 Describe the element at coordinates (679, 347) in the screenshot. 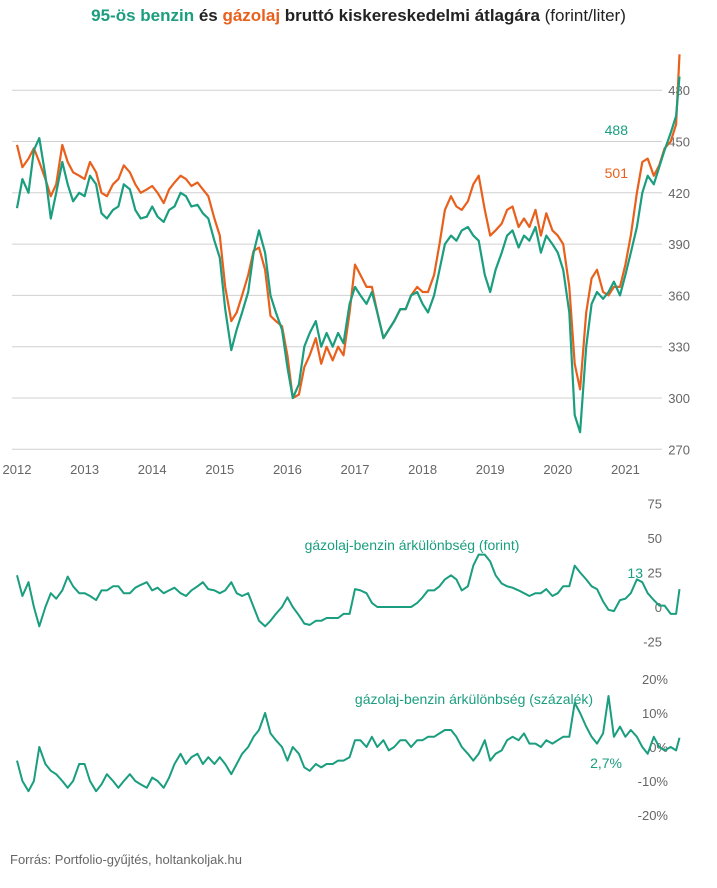

I see `y-tick-top-2: 330` at that location.